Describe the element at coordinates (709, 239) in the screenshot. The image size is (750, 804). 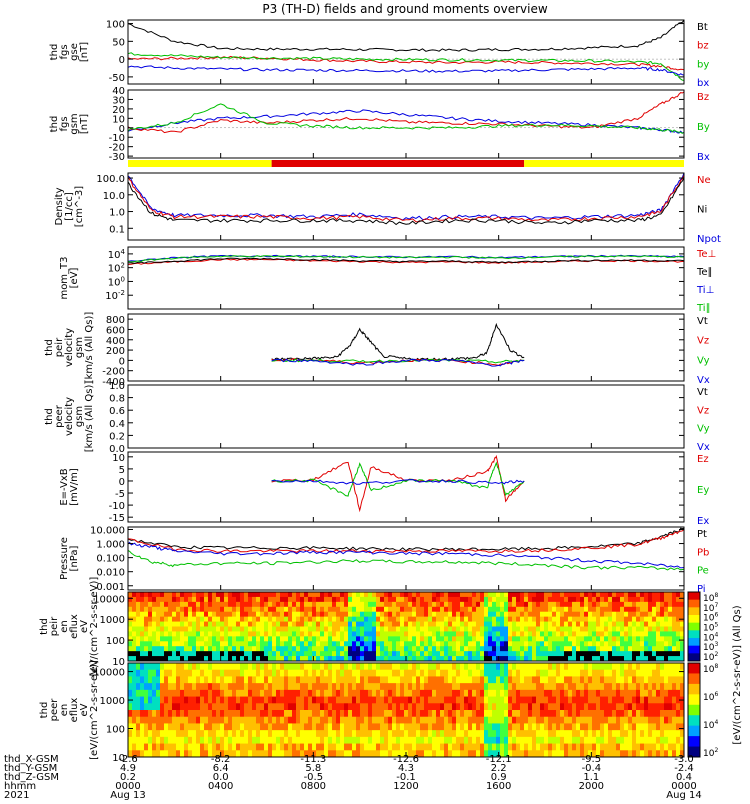
I see `legend-Npot: Npot` at that location.